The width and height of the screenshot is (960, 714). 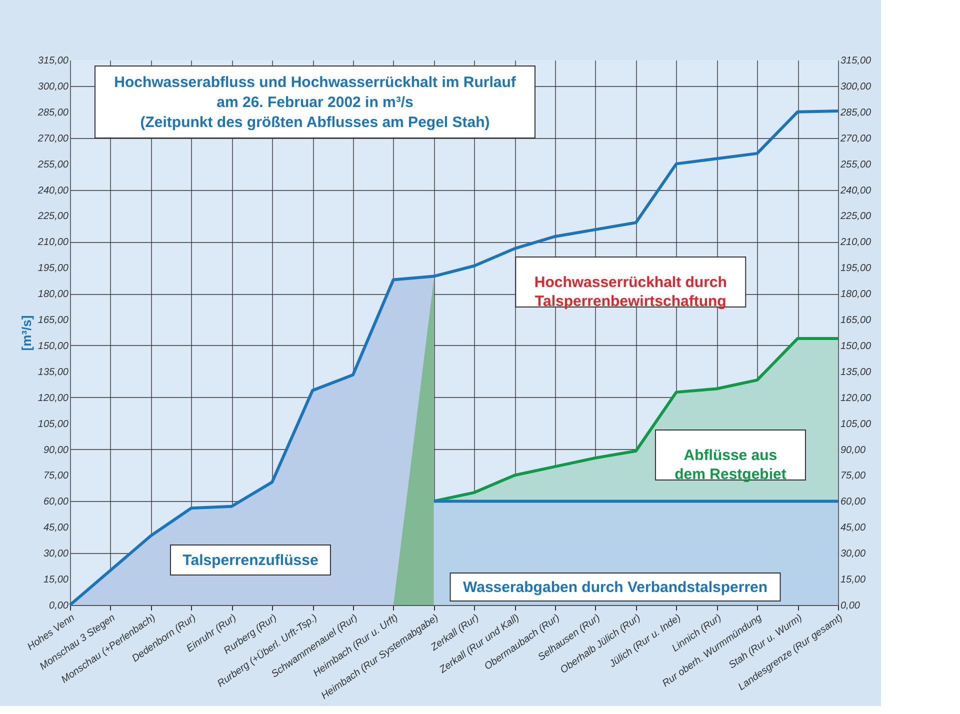 What do you see at coordinates (856, 138) in the screenshot?
I see `y2-tick-label: 270,00` at bounding box center [856, 138].